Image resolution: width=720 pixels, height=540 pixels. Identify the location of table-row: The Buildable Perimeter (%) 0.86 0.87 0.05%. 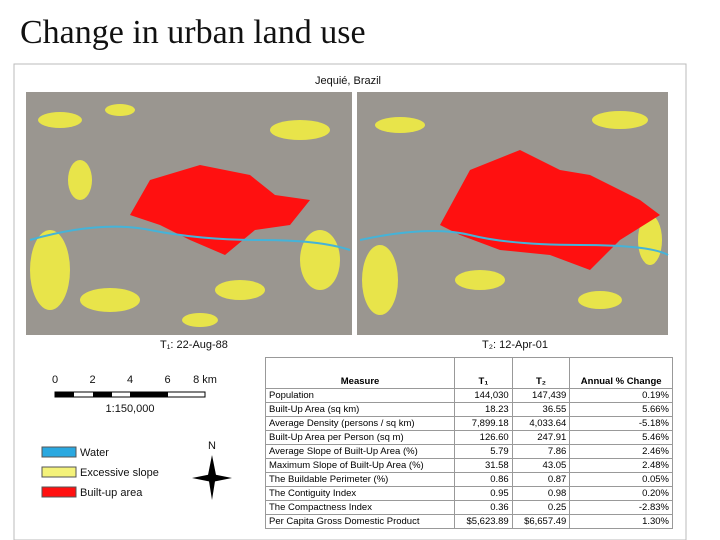
(468, 479).